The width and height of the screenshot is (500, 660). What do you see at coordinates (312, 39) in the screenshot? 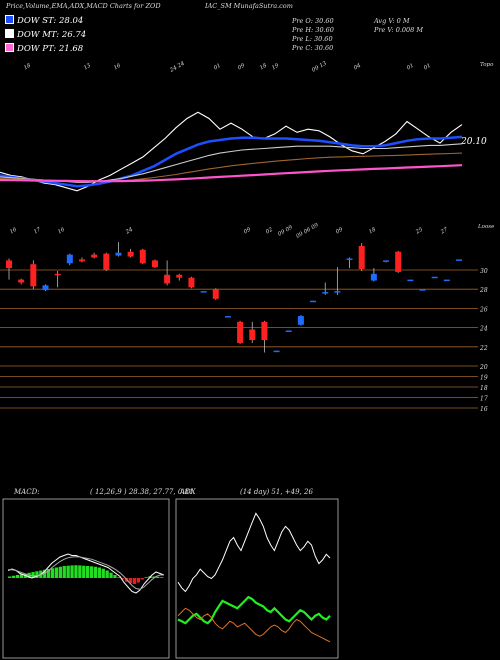
I see `pre-low: Pre L: 30.60` at bounding box center [312, 39].